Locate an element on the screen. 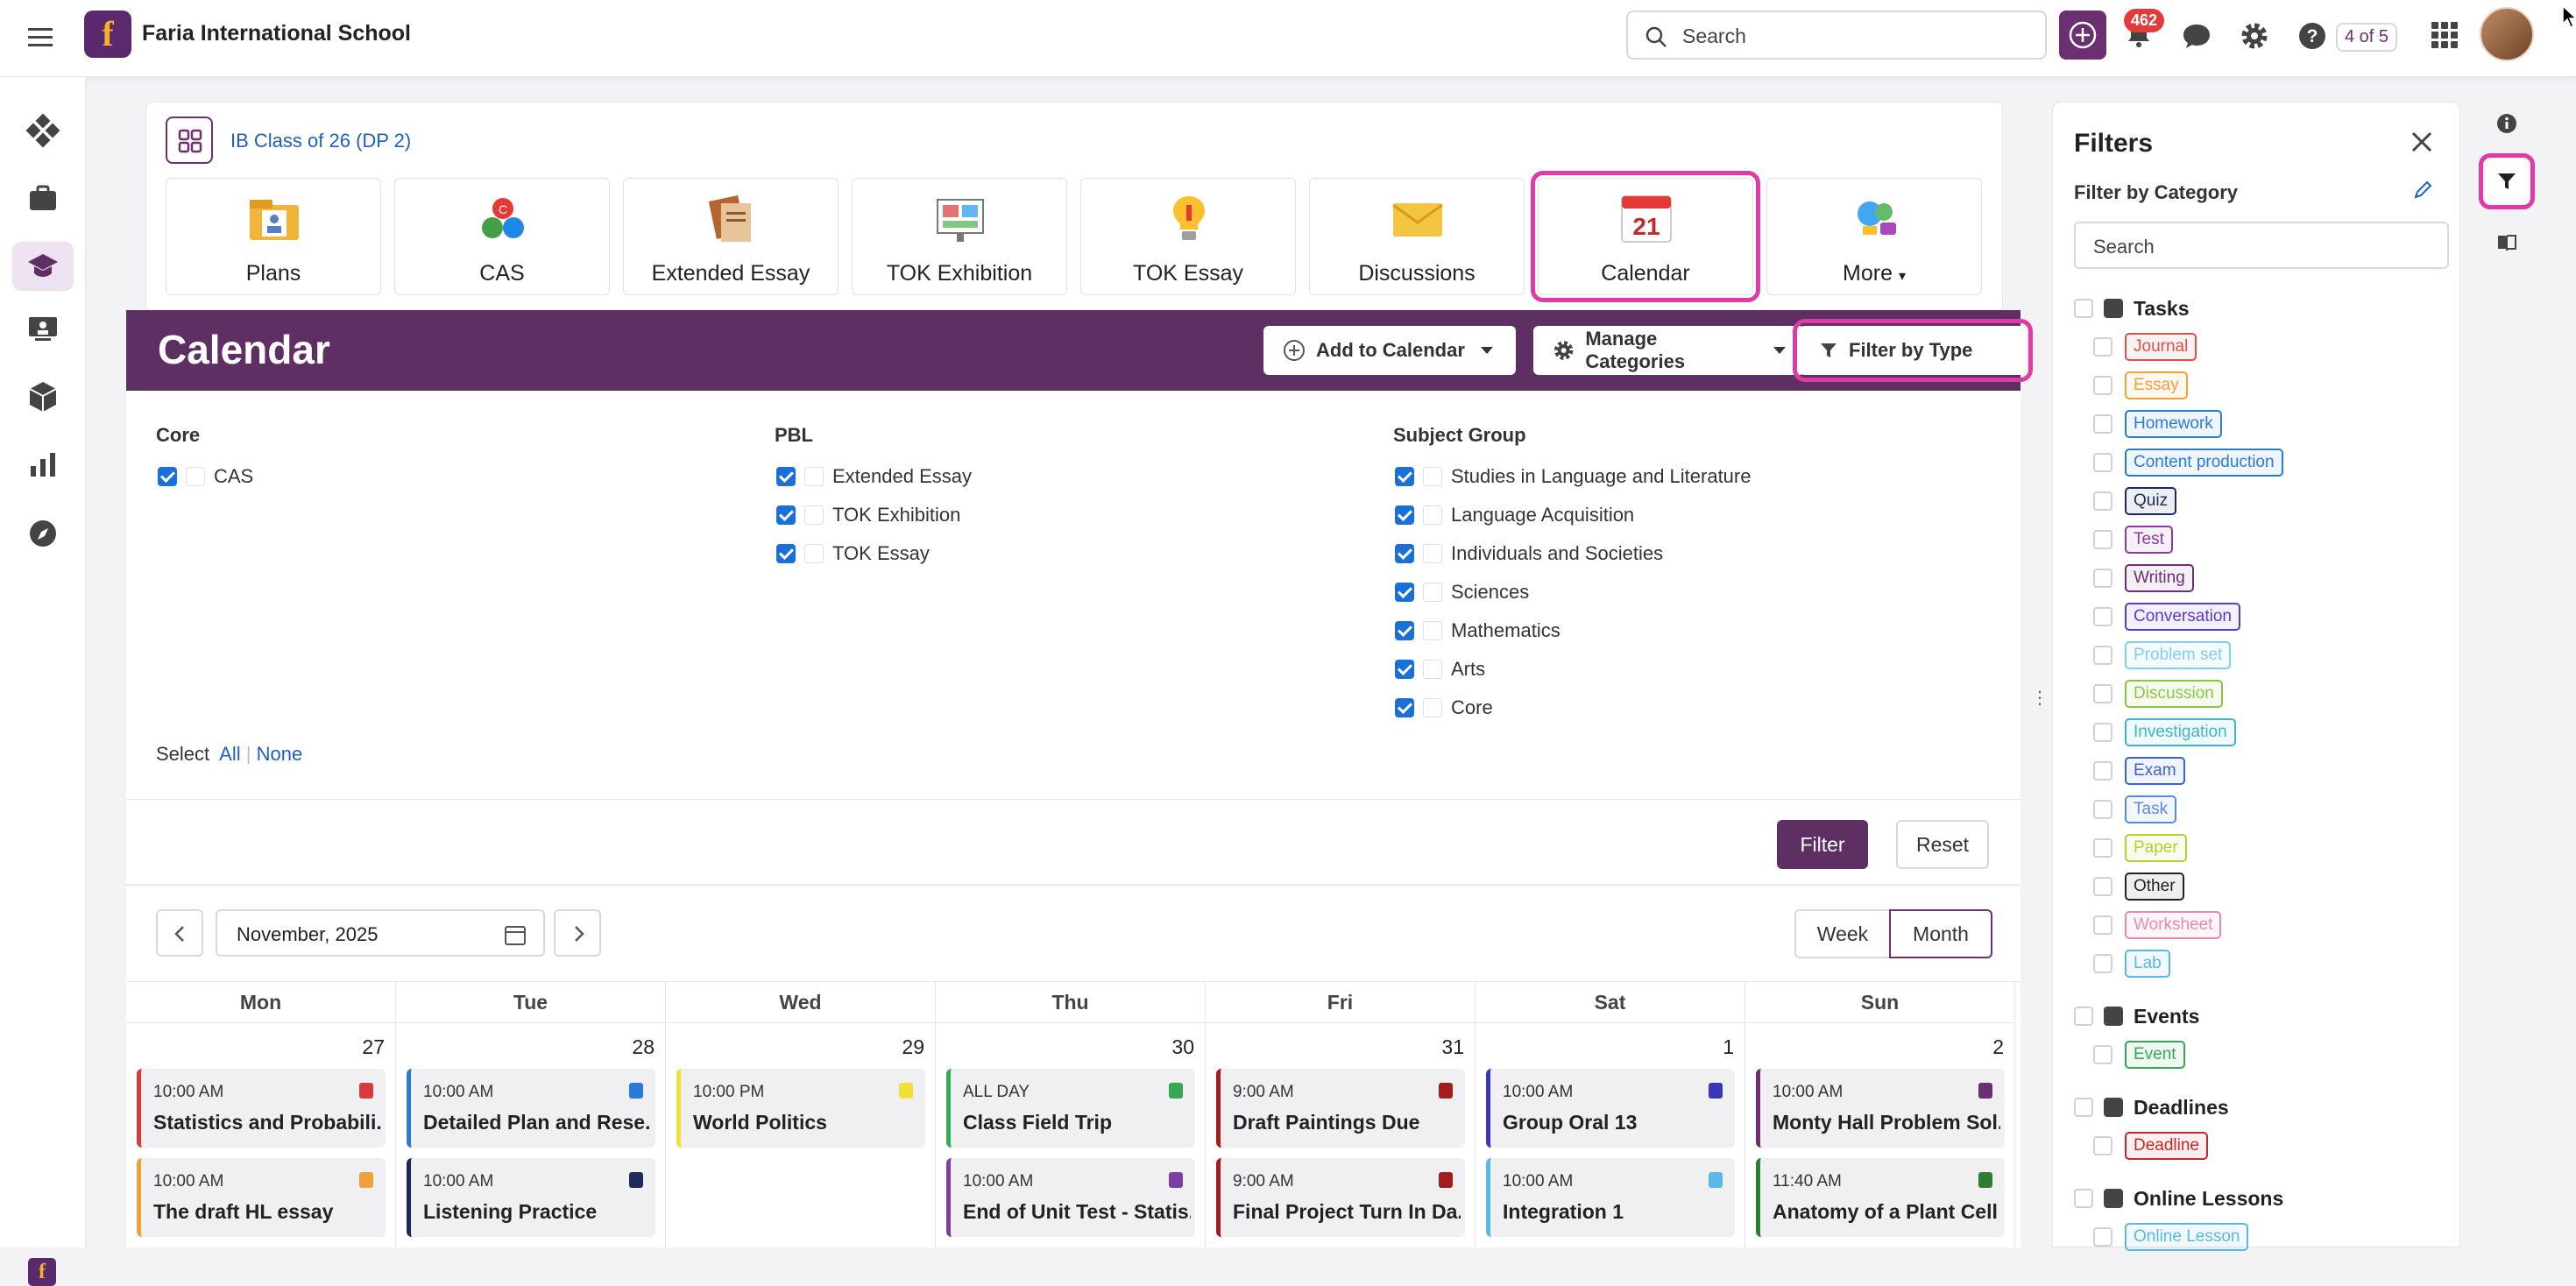 This screenshot has height=1286, width=2576. filter-item: Writing is located at coordinates (2143, 578).